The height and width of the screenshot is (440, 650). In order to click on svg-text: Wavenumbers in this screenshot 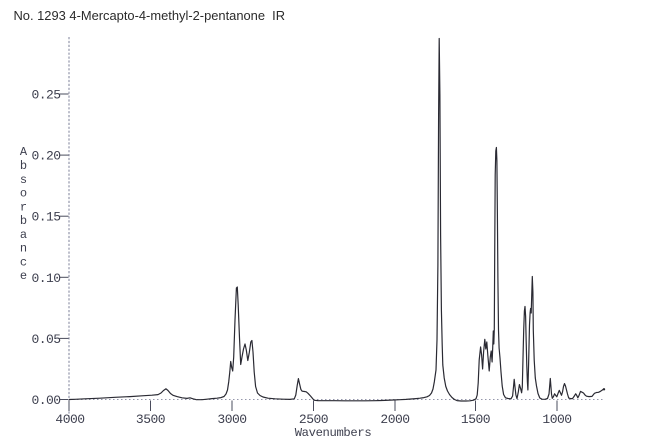, I will do `click(333, 433)`.